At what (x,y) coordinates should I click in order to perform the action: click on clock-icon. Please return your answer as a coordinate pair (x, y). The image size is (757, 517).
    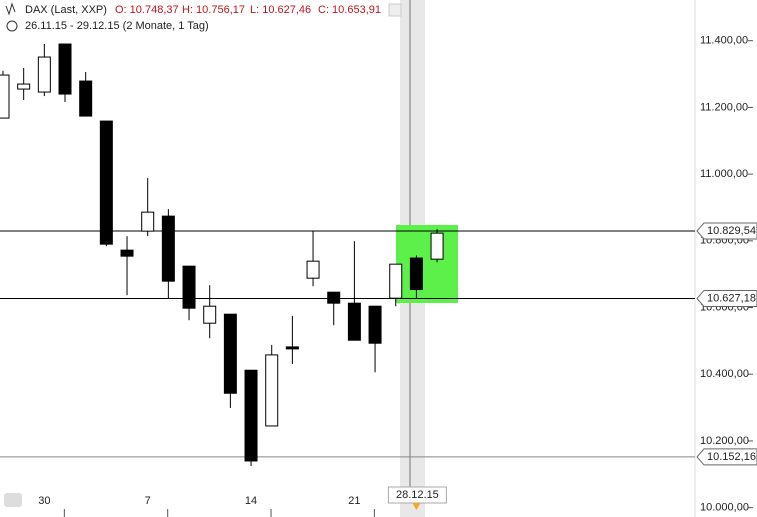
    Looking at the image, I should click on (12, 26).